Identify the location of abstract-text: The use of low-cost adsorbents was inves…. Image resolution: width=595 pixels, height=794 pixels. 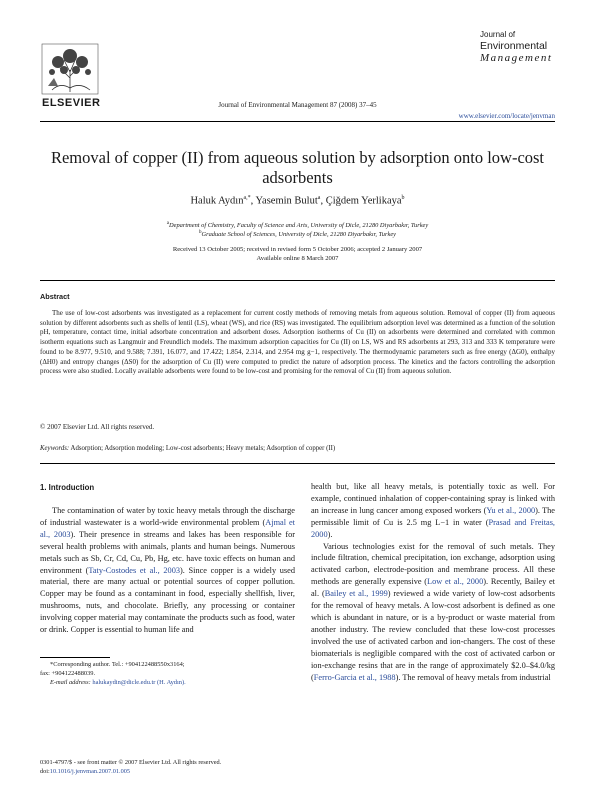
(297, 342).